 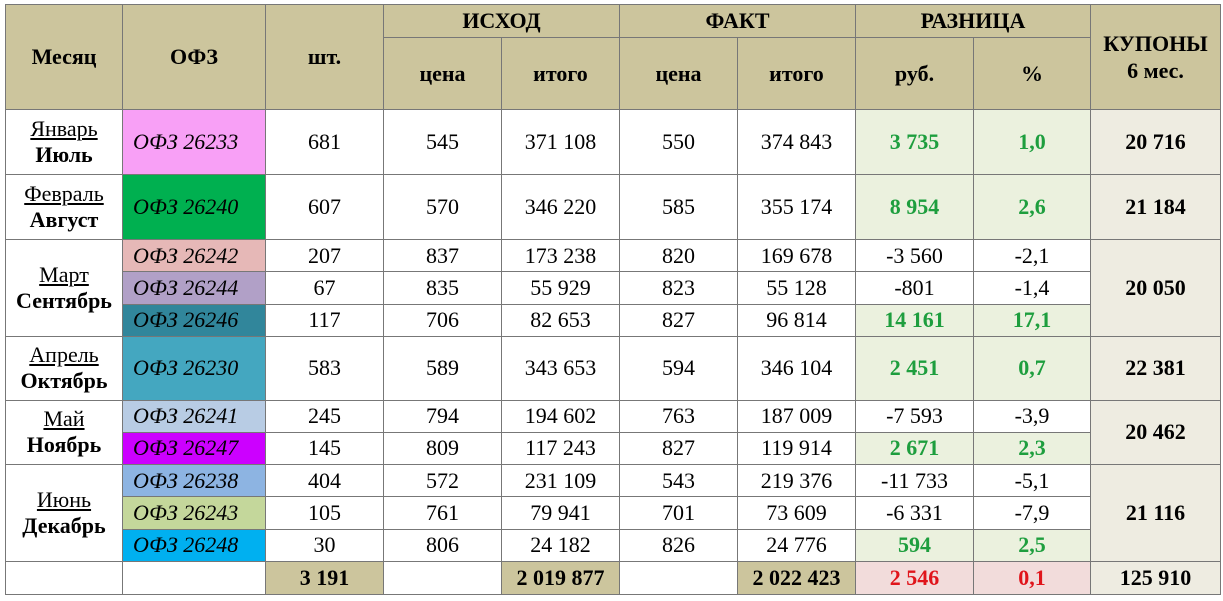 What do you see at coordinates (442, 480) in the screenshot?
I see `cell: 572` at bounding box center [442, 480].